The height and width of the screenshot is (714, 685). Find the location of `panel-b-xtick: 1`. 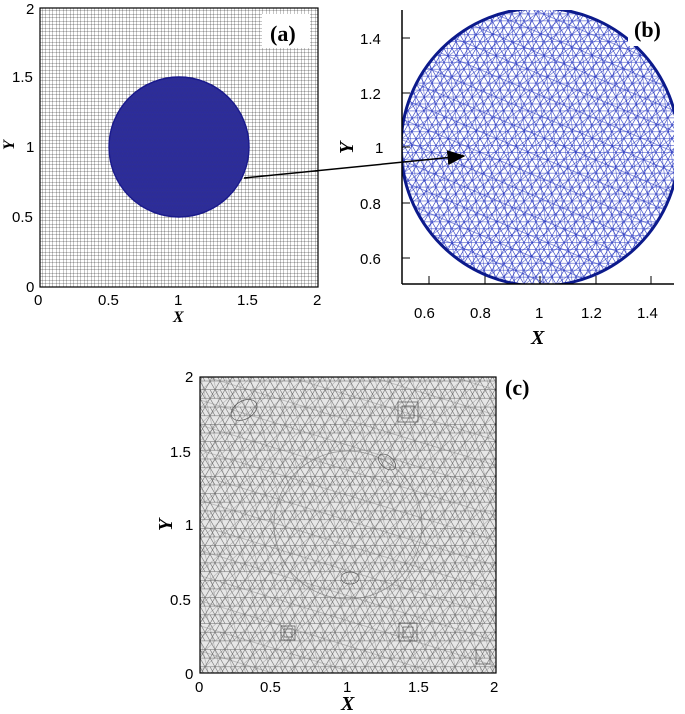

panel-b-xtick: 1 is located at coordinates (539, 313).